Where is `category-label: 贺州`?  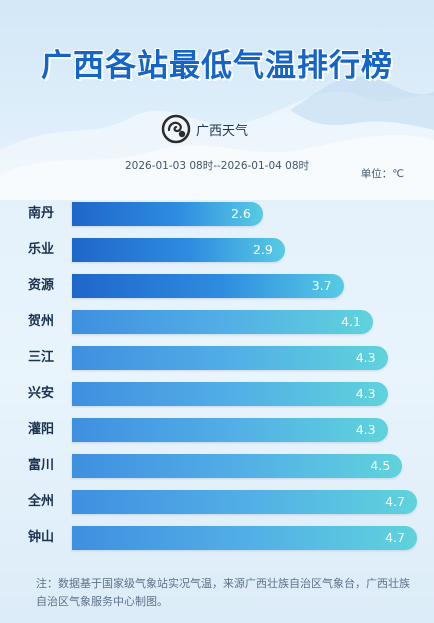
category-label: 贺州 is located at coordinates (41, 321).